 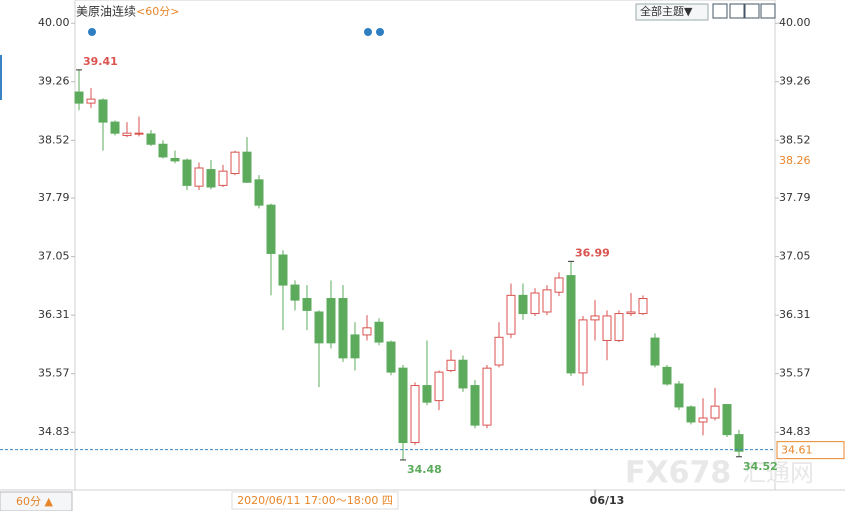 What do you see at coordinates (666, 11) in the screenshot?
I see `theme-button-label: 全部主题▼` at bounding box center [666, 11].